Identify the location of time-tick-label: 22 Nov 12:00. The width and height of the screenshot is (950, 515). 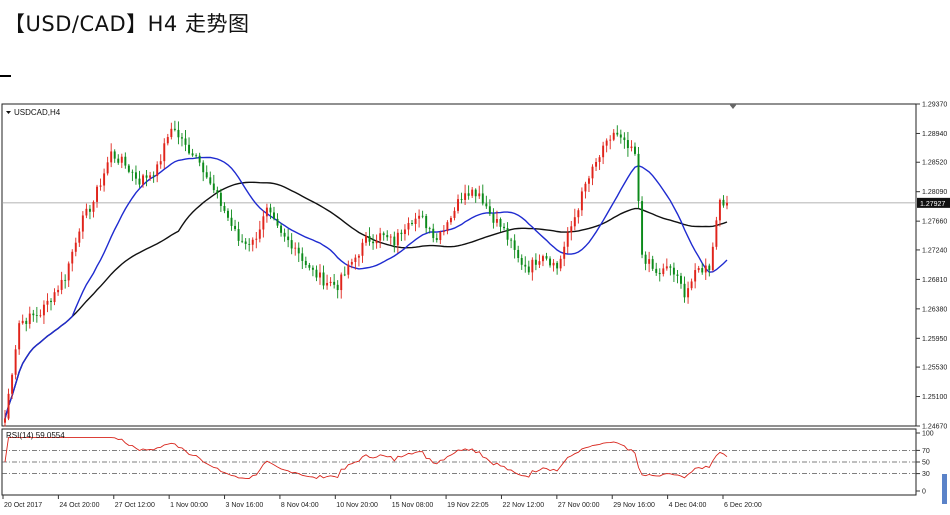
(523, 505).